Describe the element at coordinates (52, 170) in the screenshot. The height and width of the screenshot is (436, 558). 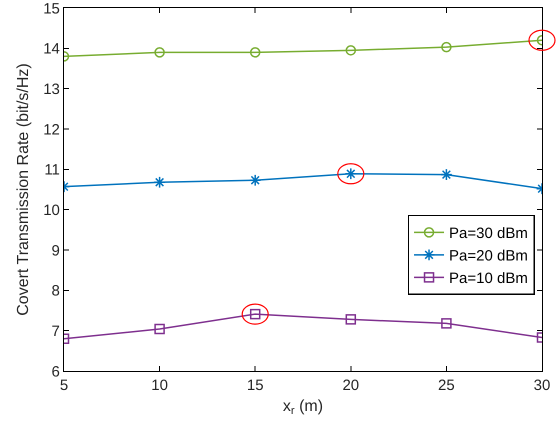
I see `y-tick-label: 11` at that location.